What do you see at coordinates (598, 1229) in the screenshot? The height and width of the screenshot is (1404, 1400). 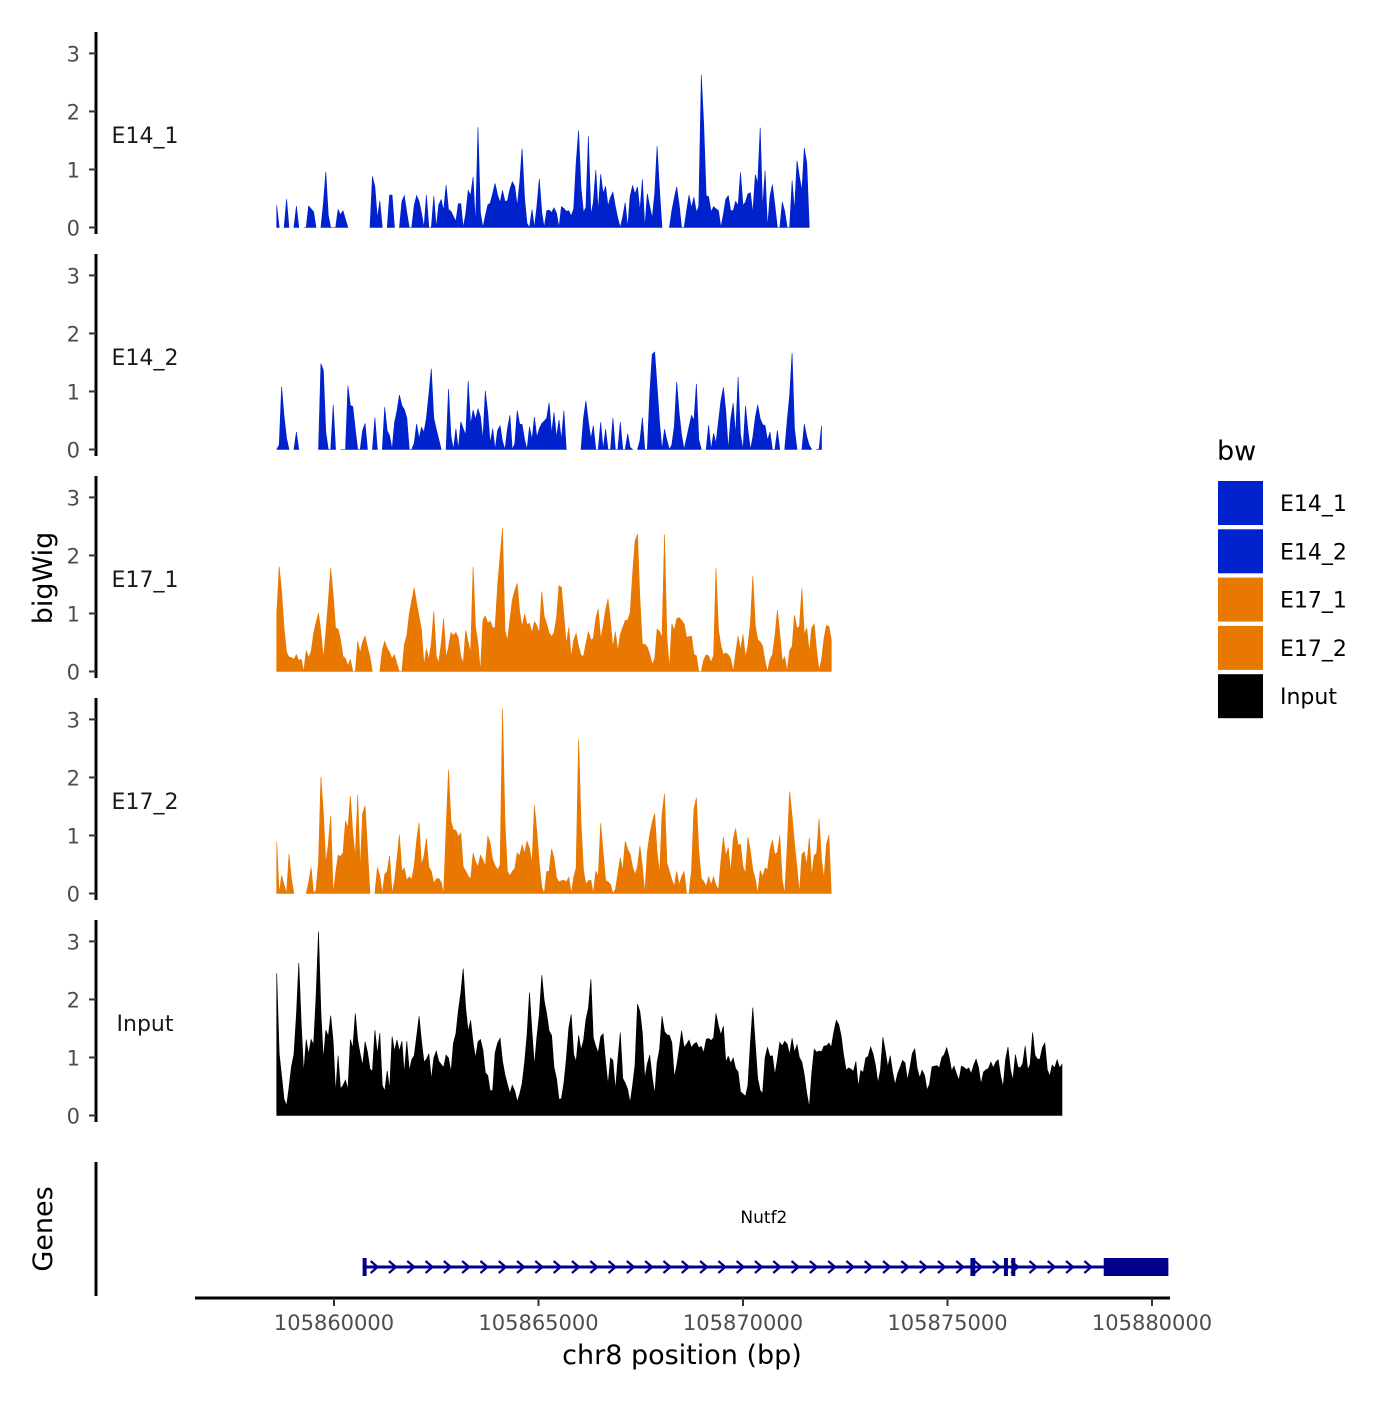 I see `gene-panel: Genes Nutf2` at bounding box center [598, 1229].